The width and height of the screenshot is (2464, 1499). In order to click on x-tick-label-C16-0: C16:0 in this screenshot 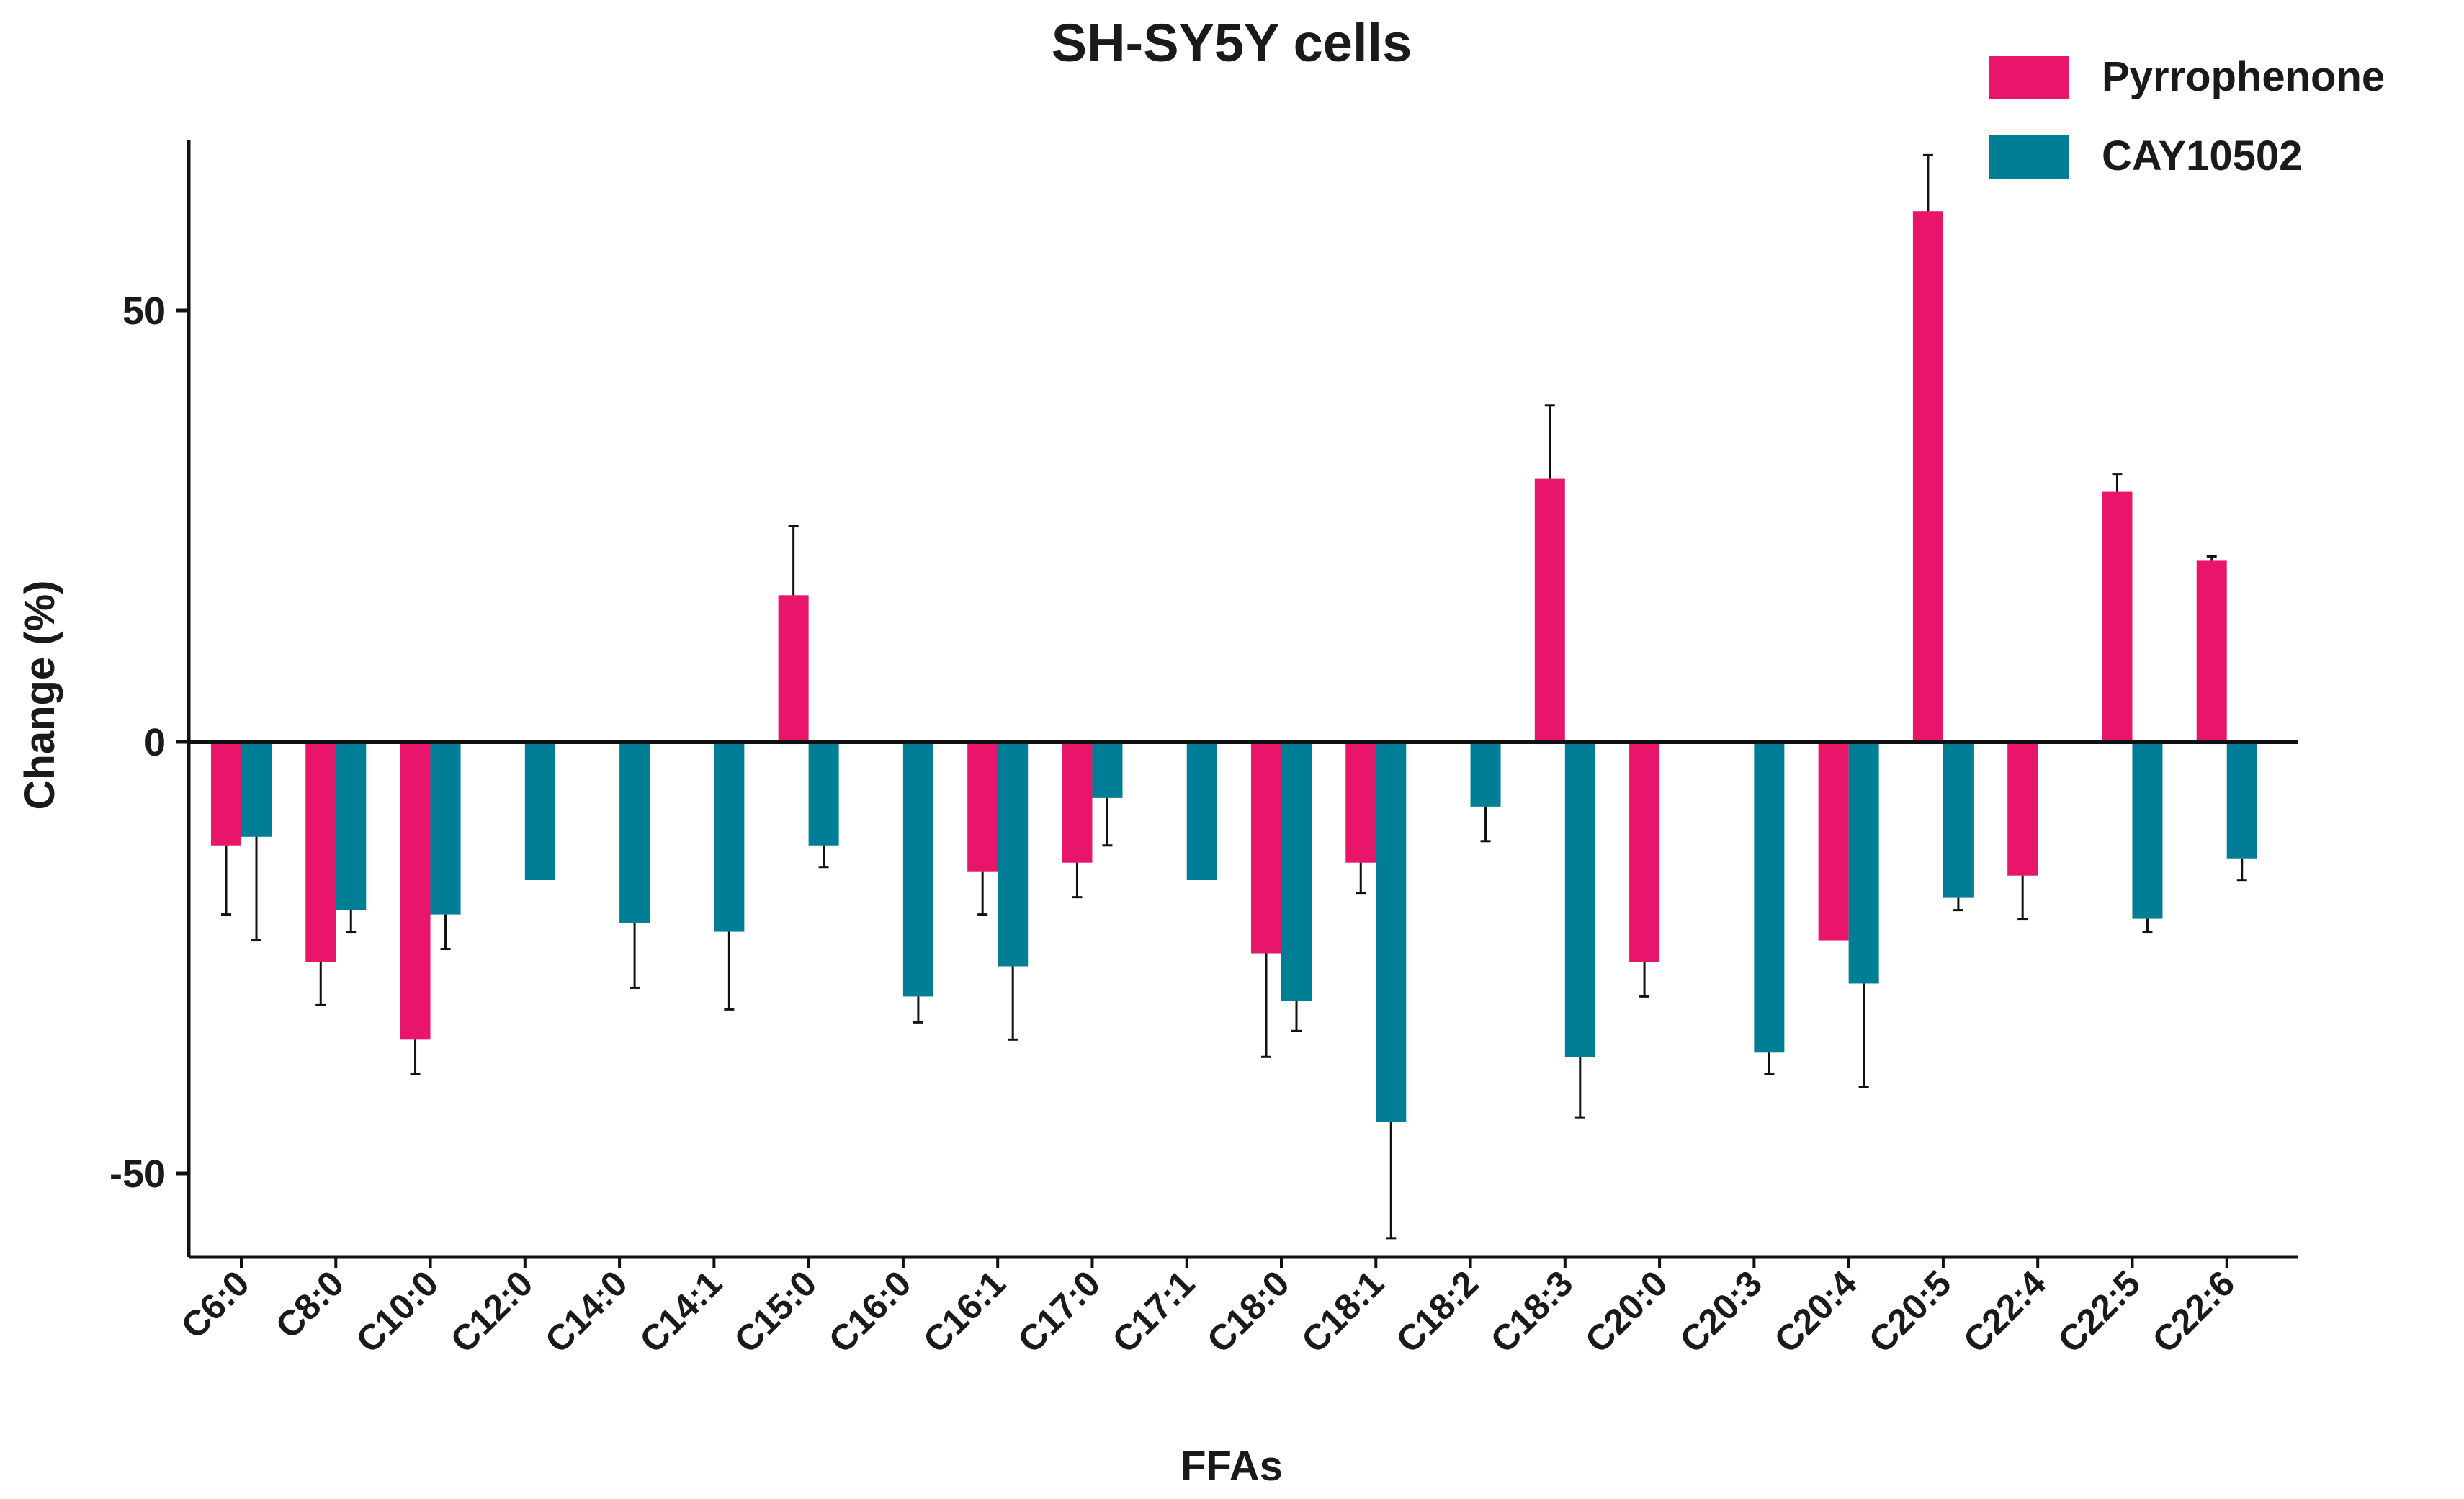, I will do `click(870, 1312)`.